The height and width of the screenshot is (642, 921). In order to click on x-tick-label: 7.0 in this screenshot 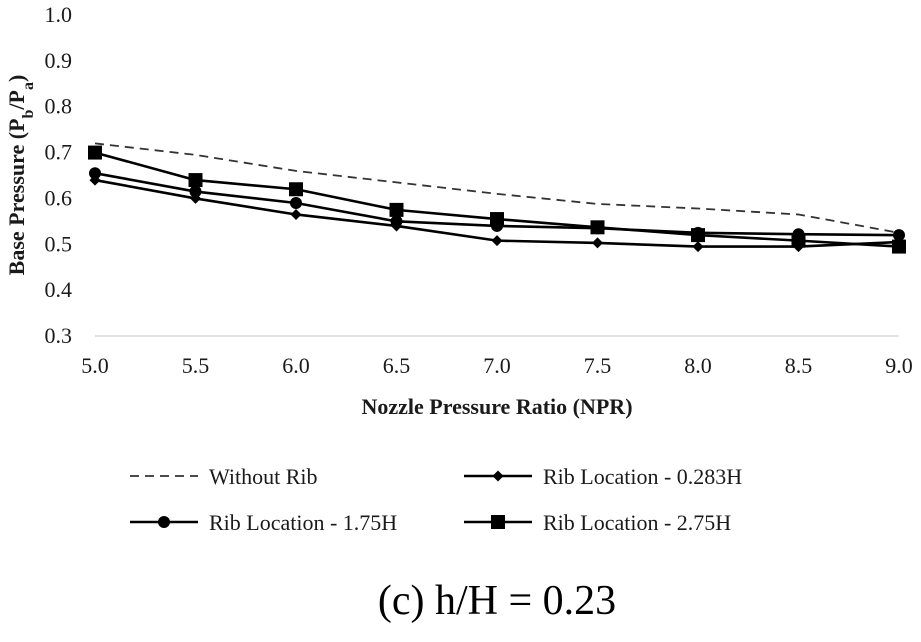, I will do `click(497, 365)`.